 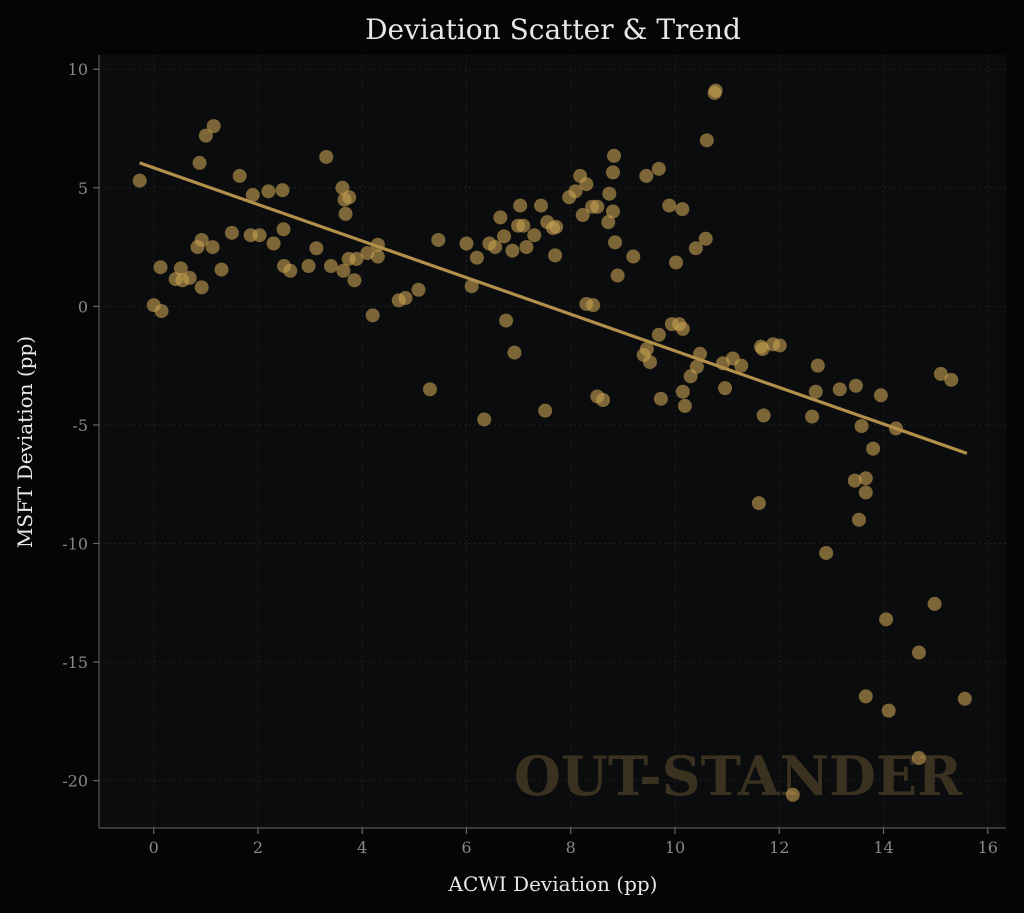 I want to click on y-tick-label: -10, so click(x=75, y=543).